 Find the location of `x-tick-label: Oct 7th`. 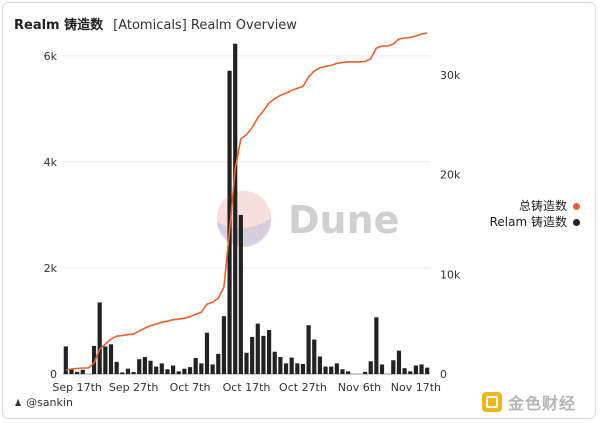

x-tick-label: Oct 7th is located at coordinates (190, 387).